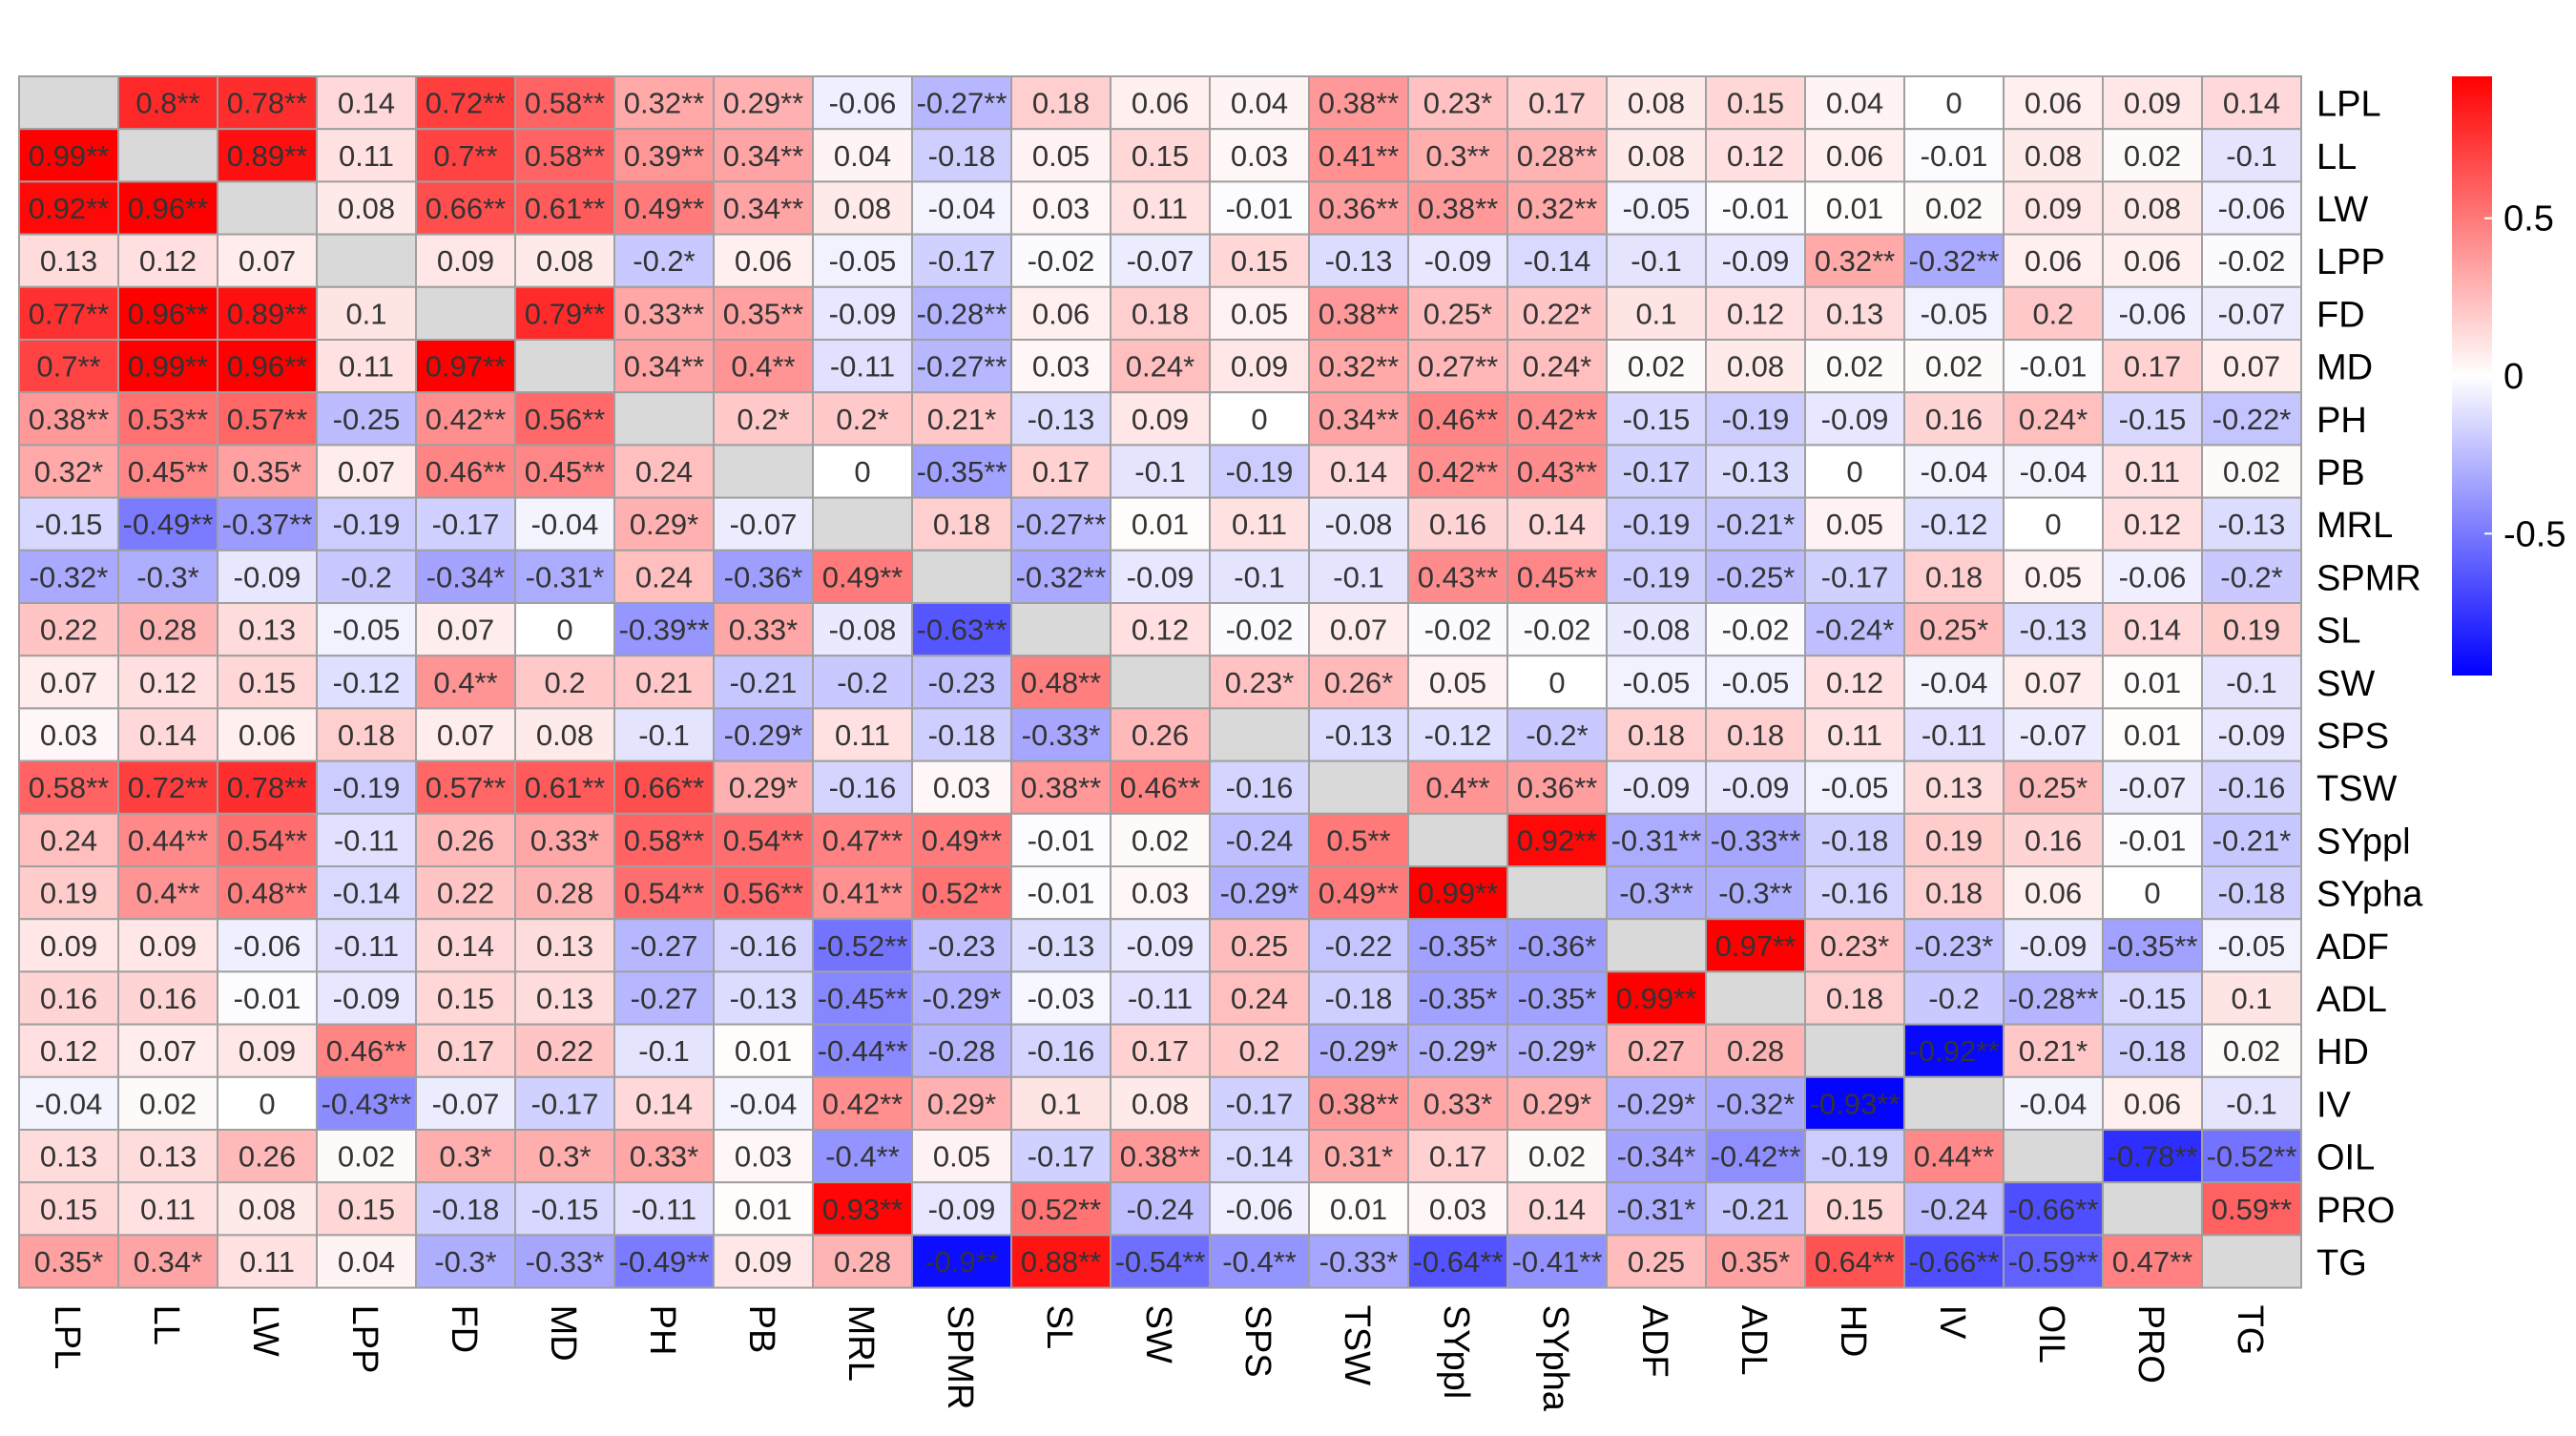 This screenshot has width=2576, height=1436. I want to click on cell-value-label: 0.56**, so click(565, 419).